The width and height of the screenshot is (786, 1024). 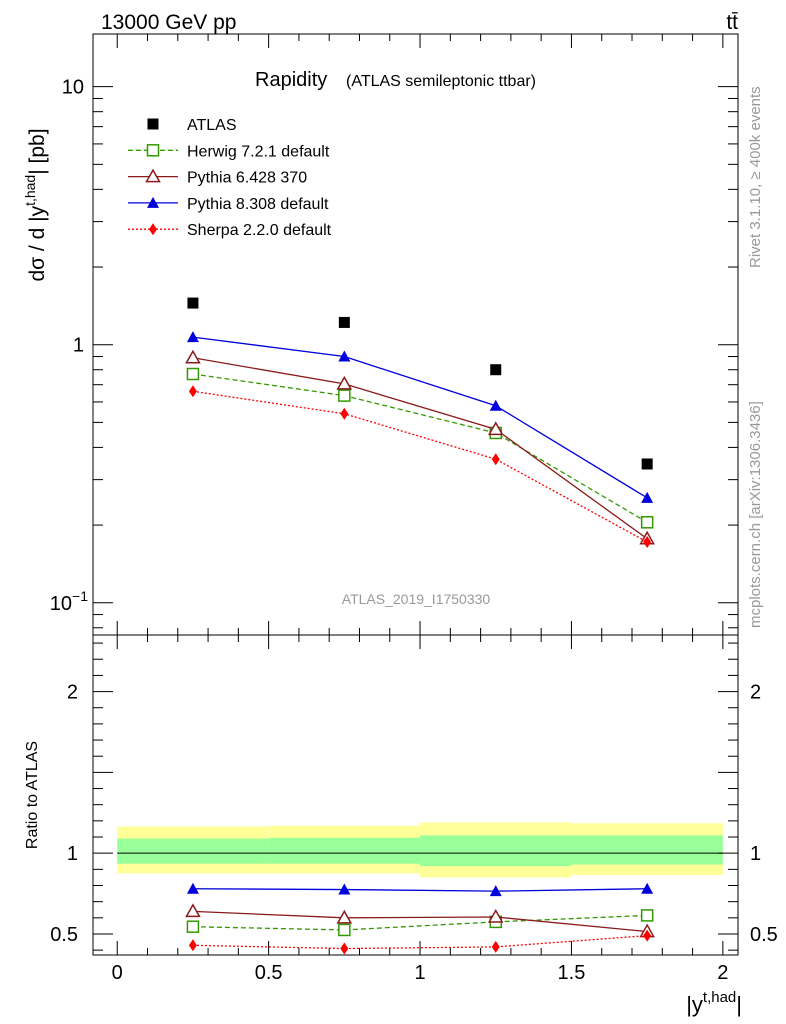 I want to click on legend-label-atlas: ATLAS, so click(x=212, y=125).